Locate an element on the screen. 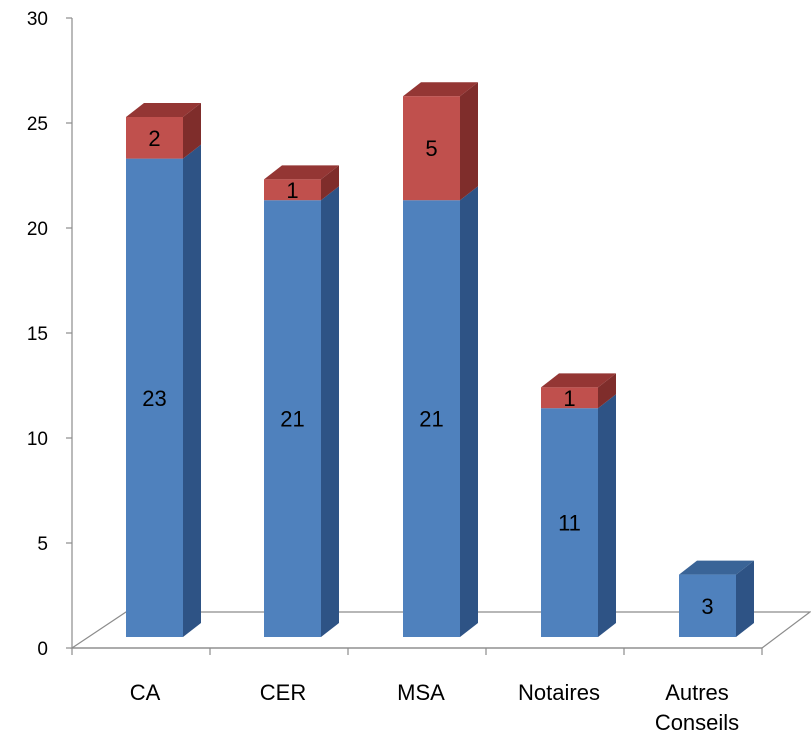 The height and width of the screenshot is (739, 811). data-label: 2 is located at coordinates (154, 138).